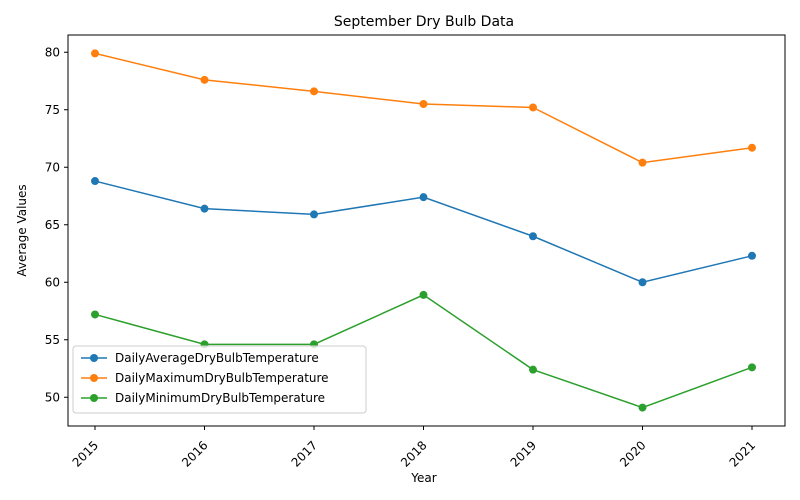 The image size is (800, 500). I want to click on legend-label: DailyMinimumDryBulbTemperature, so click(220, 398).